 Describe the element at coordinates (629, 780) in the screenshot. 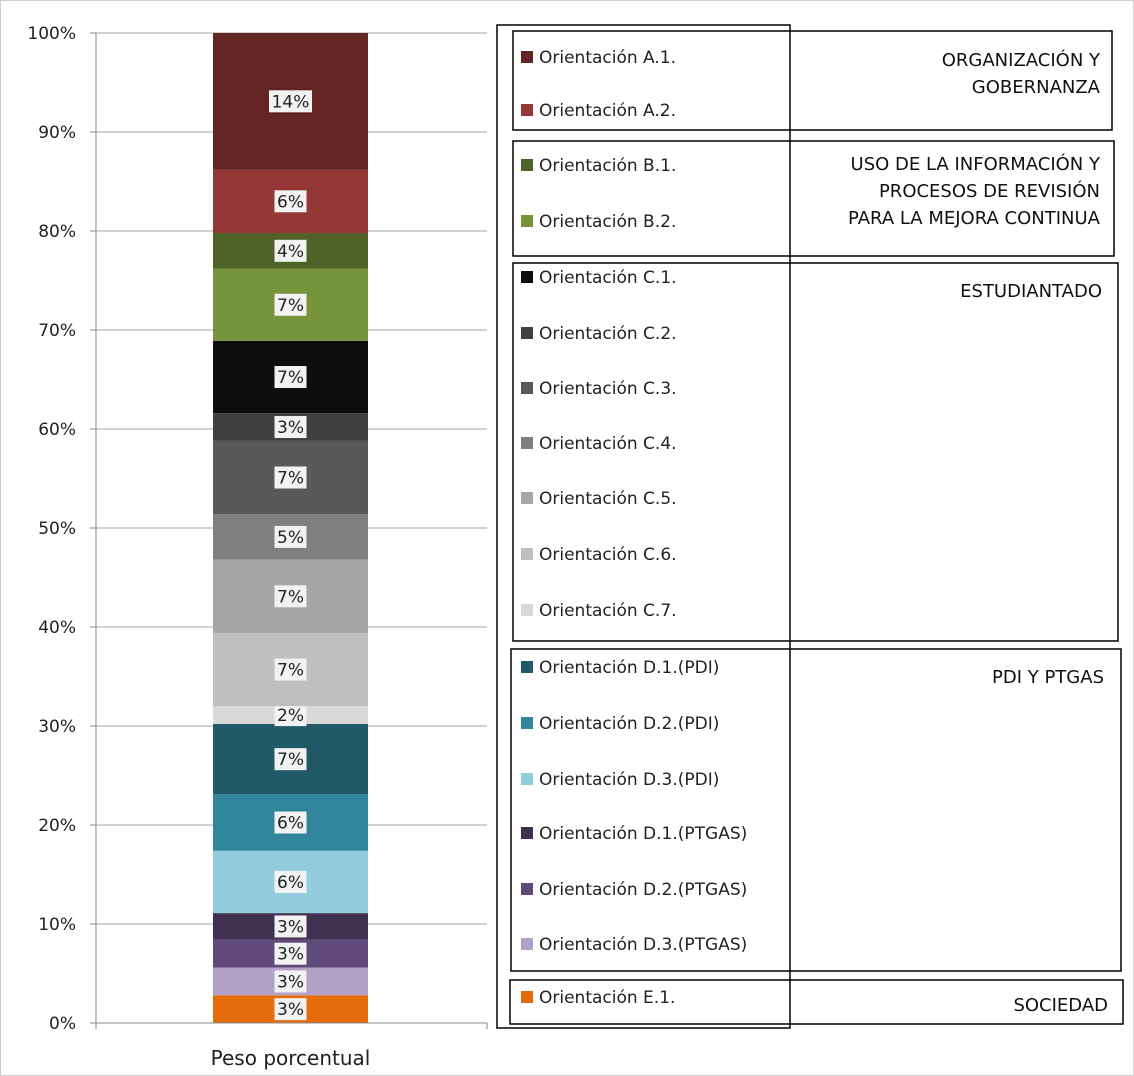

I see `legend-label: Orientación D.3.(PDI)` at that location.